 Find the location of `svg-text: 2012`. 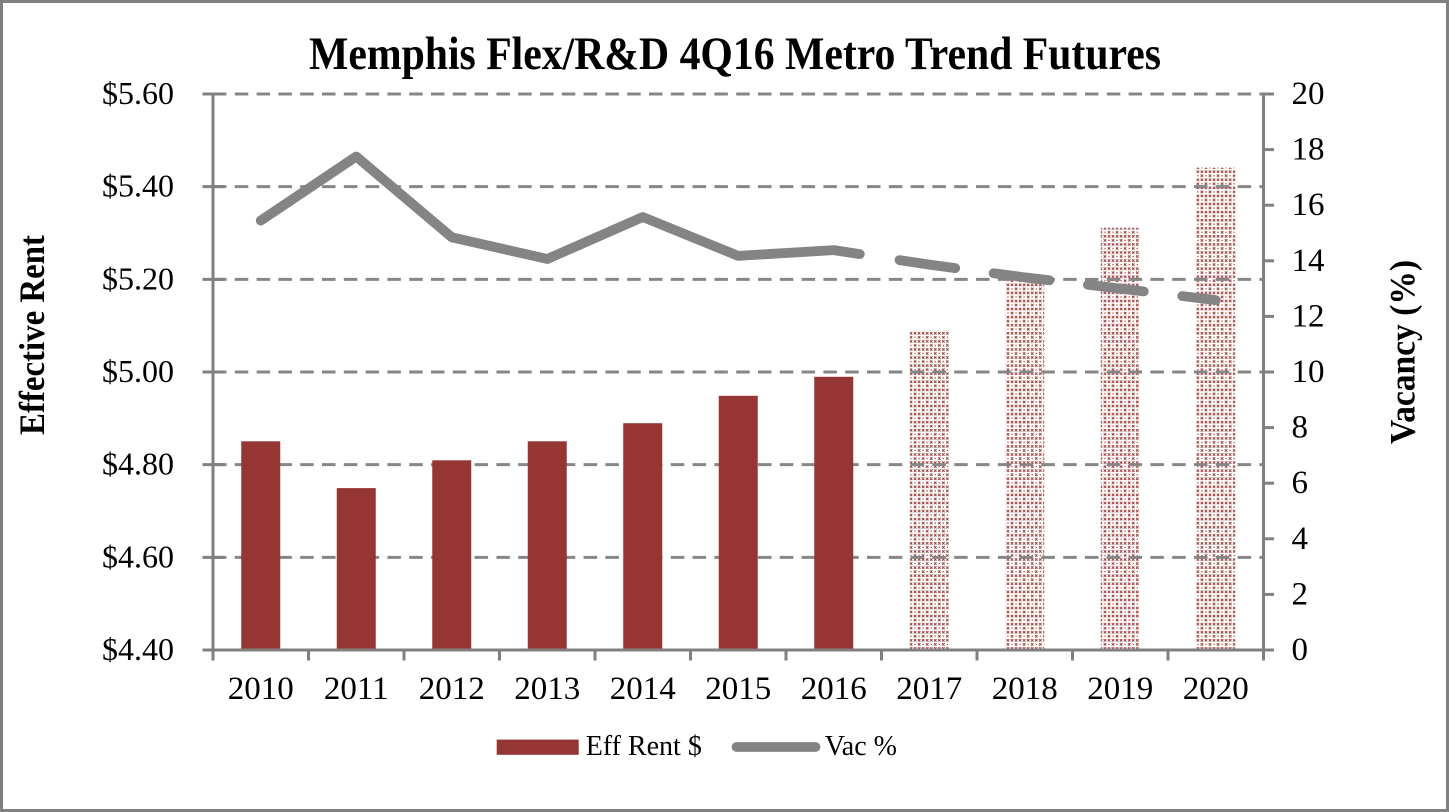

svg-text: 2012 is located at coordinates (452, 689).